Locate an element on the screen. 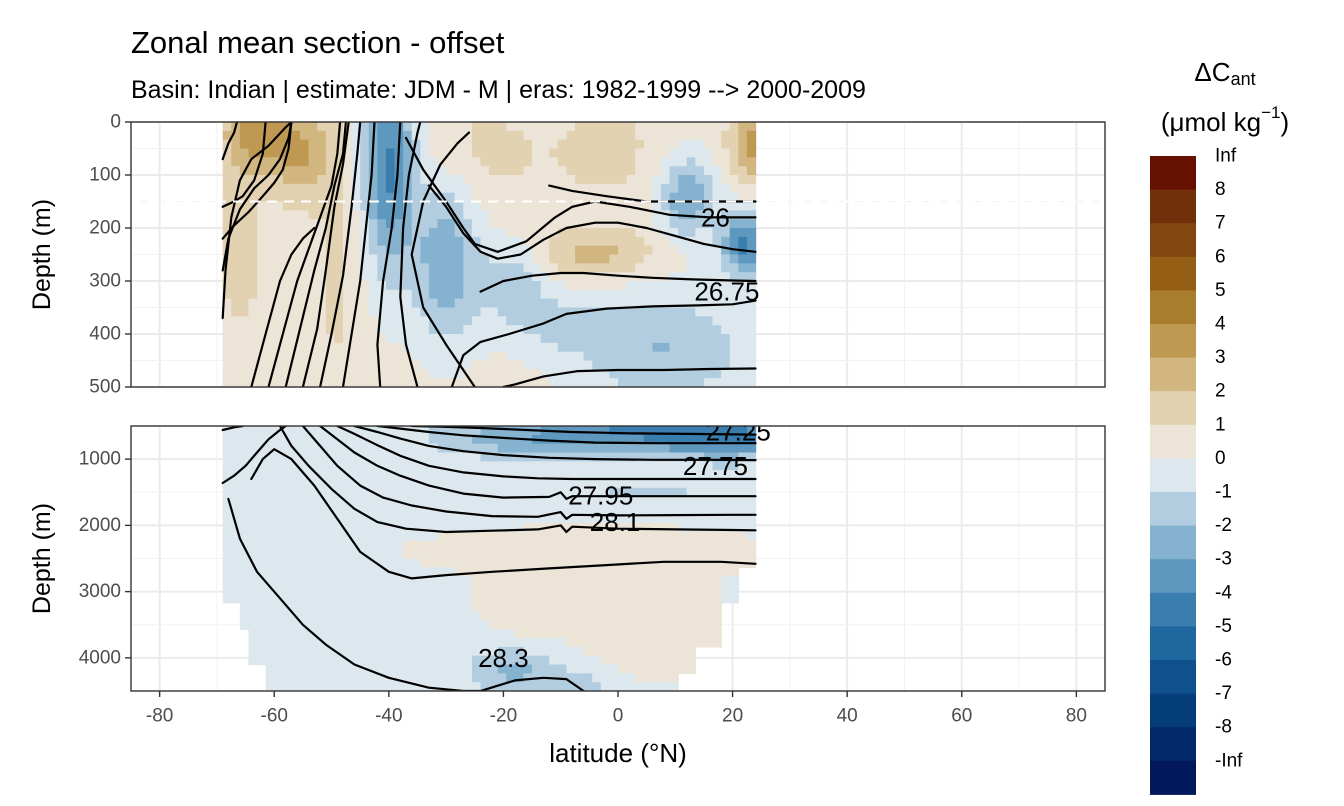 The image size is (1344, 806). y-tick-label: 300 is located at coordinates (105, 281).